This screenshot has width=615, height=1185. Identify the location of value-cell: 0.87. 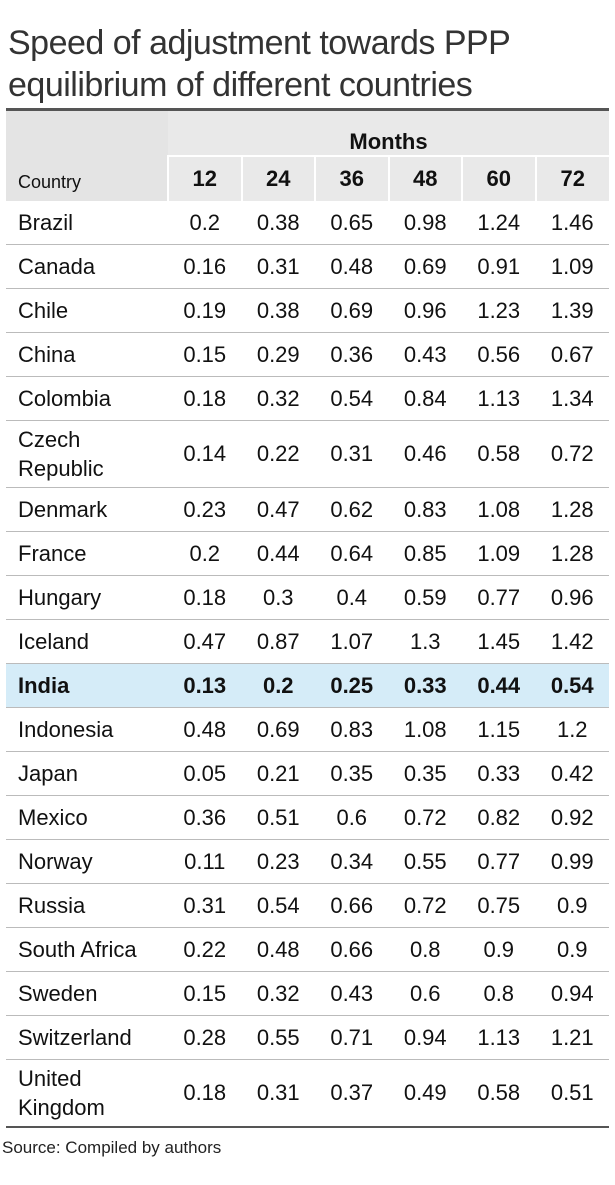
(278, 641).